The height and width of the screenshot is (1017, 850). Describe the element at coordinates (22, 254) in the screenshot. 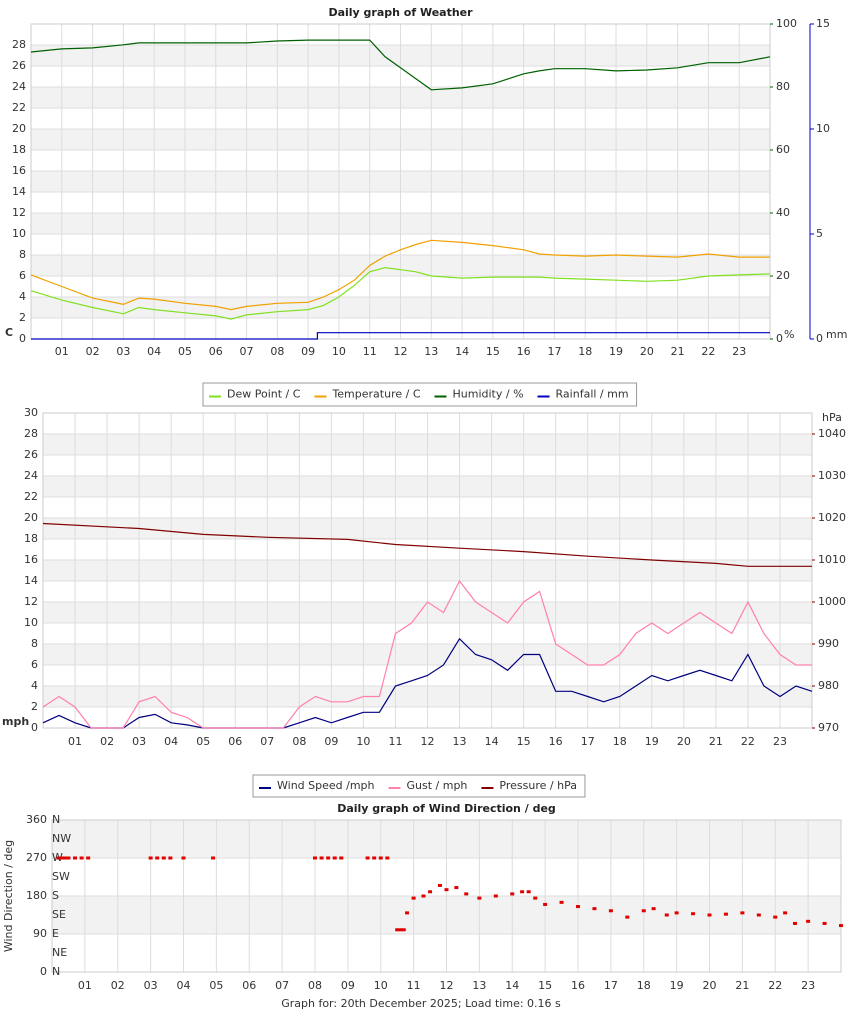

I see `y-tick-label: 8` at that location.